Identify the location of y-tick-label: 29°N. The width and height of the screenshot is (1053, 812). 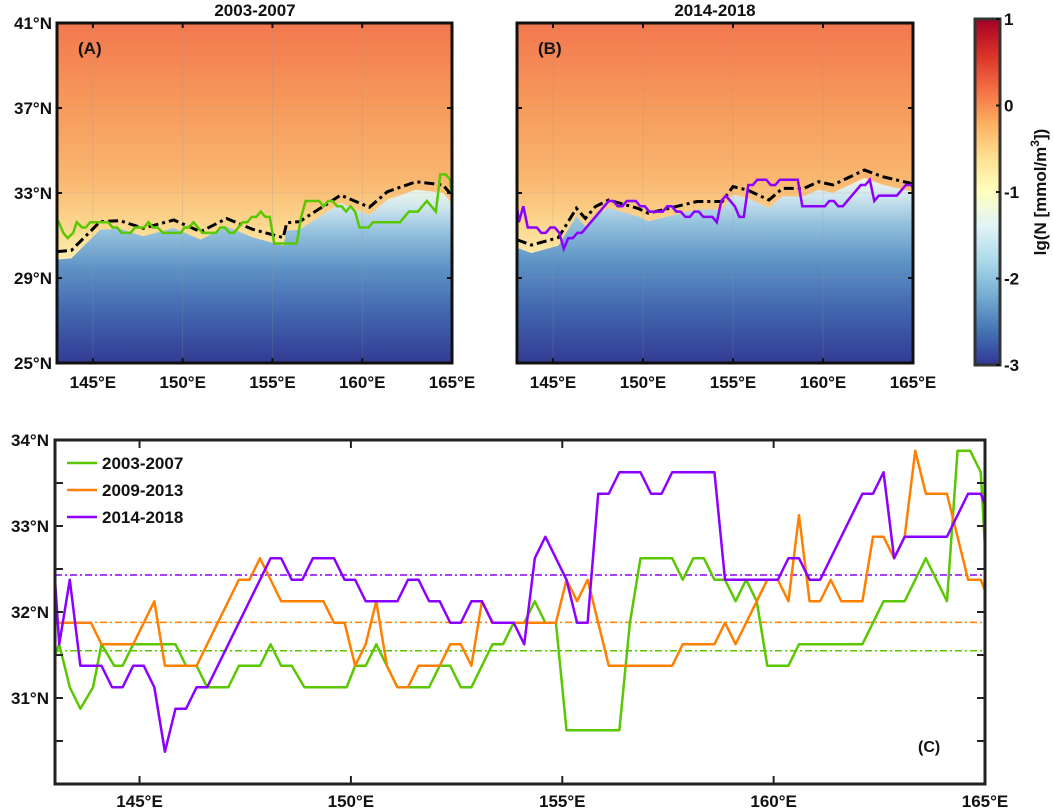
(33, 278).